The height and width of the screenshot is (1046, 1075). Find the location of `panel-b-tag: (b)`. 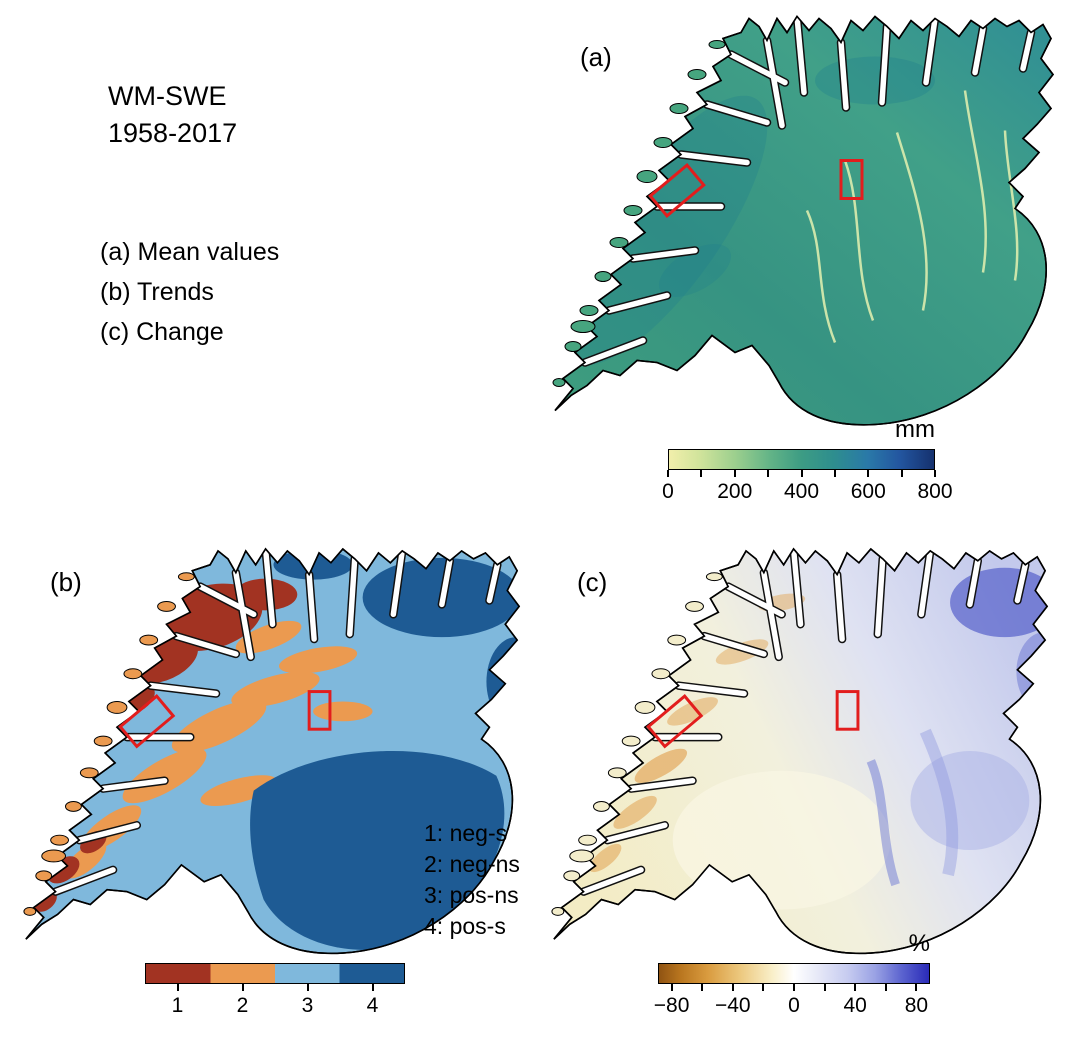

panel-b-tag: (b) is located at coordinates (66, 582).